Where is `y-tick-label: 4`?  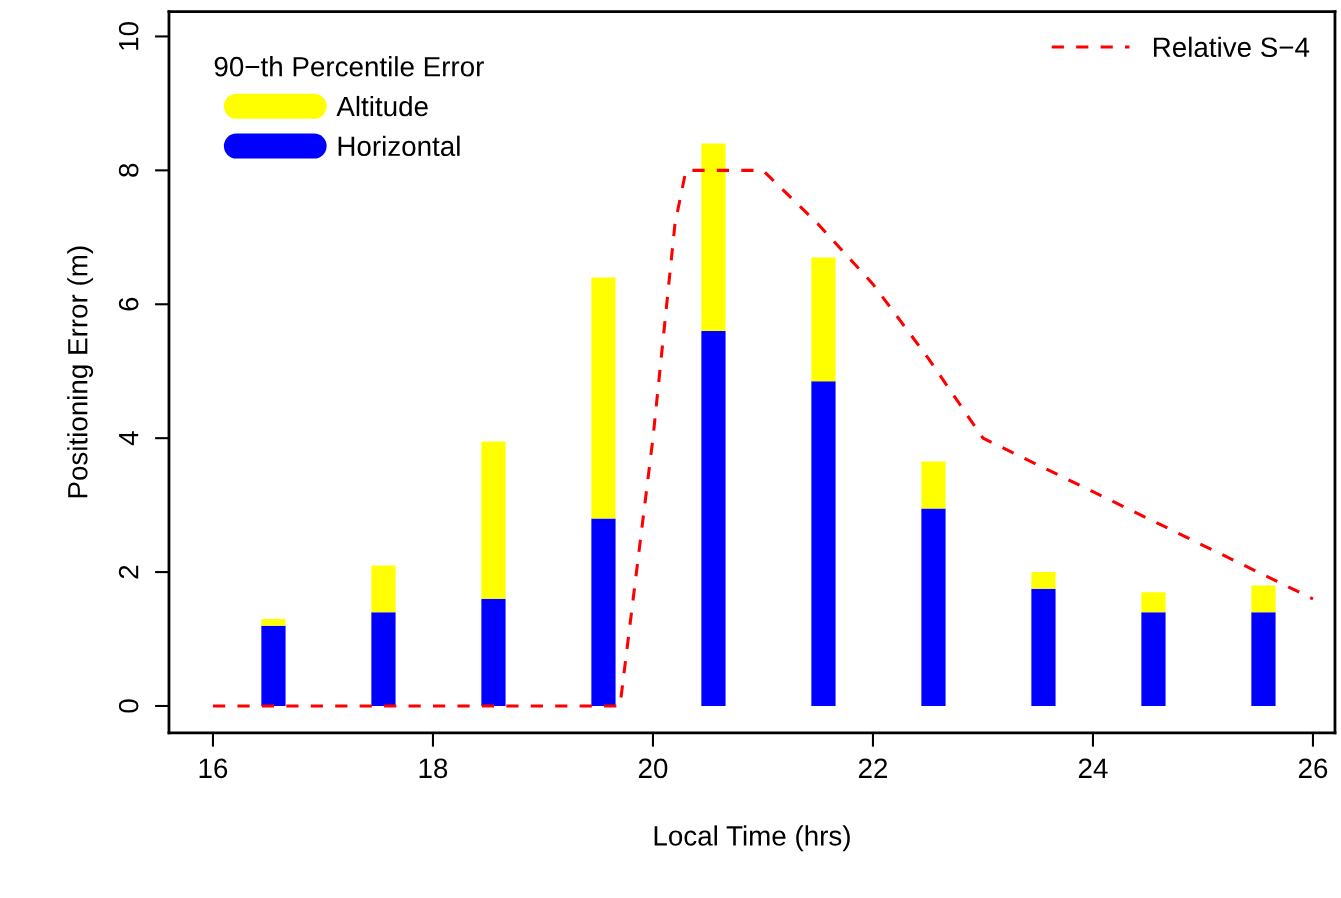
y-tick-label: 4 is located at coordinates (129, 438).